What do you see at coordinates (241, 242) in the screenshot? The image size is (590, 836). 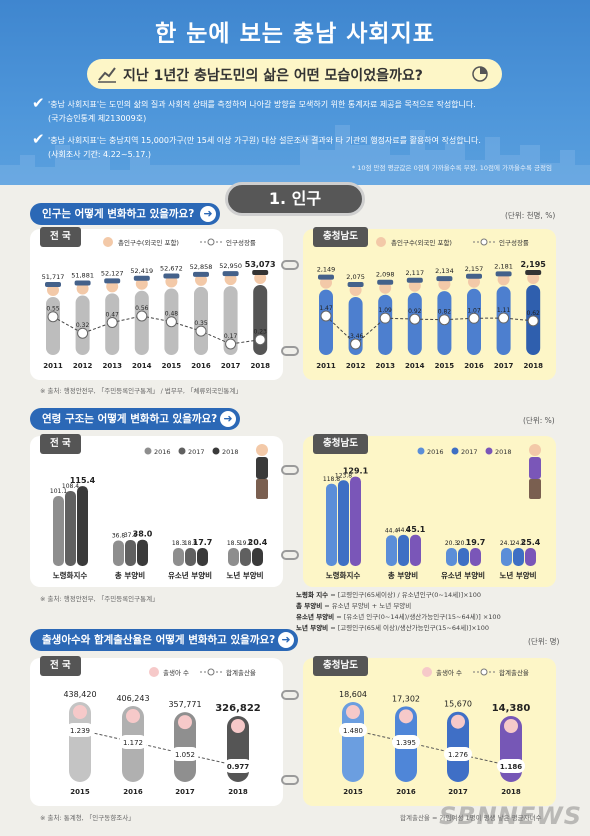 I see `legend-line-label: 인구성장률` at bounding box center [241, 242].